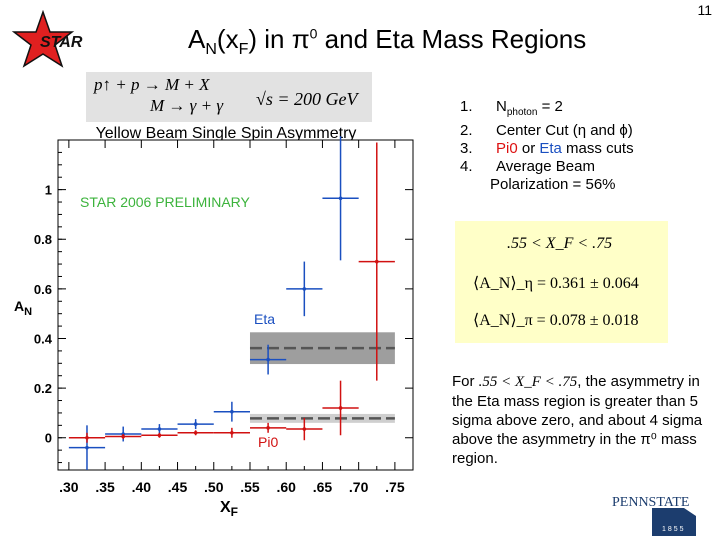 Image resolution: width=720 pixels, height=540 pixels. What do you see at coordinates (48, 438) in the screenshot?
I see `y-tick-label: 0` at bounding box center [48, 438].